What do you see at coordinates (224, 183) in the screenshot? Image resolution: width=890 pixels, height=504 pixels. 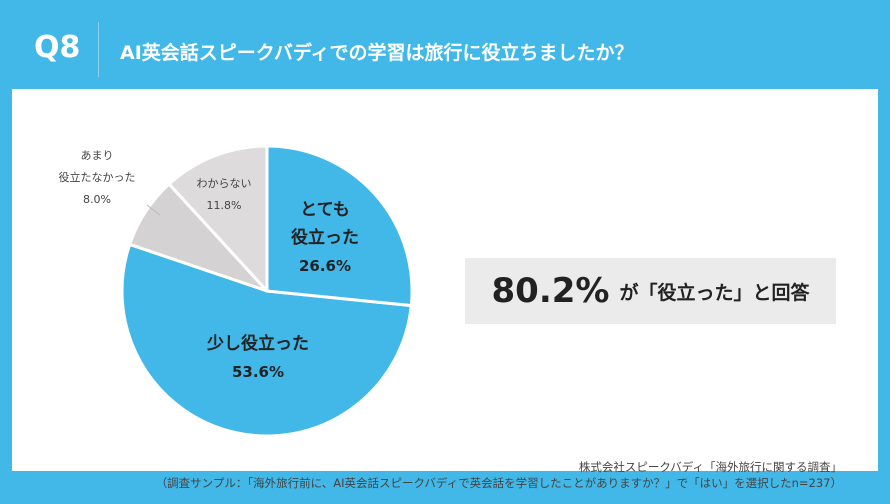 I see `label-line: わからない` at bounding box center [224, 183].